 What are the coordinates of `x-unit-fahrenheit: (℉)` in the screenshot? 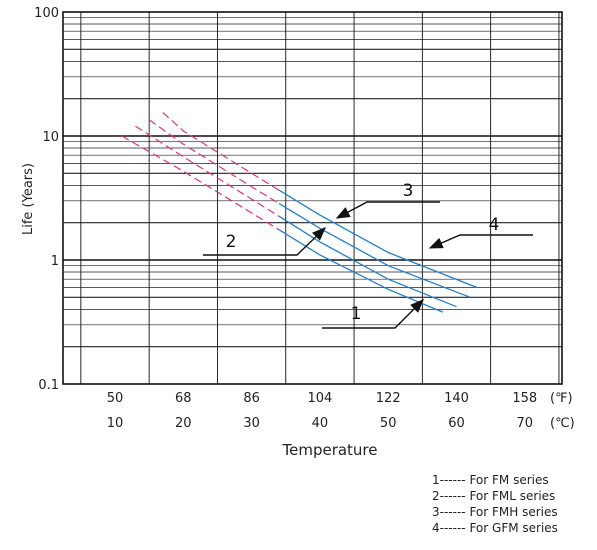 It's located at (561, 398).